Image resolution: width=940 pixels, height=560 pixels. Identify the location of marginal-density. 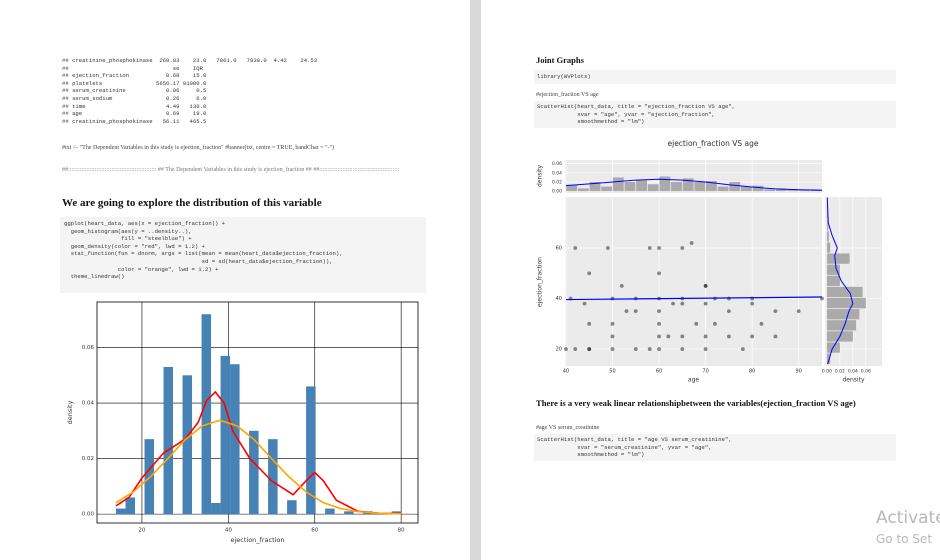
(840, 281).